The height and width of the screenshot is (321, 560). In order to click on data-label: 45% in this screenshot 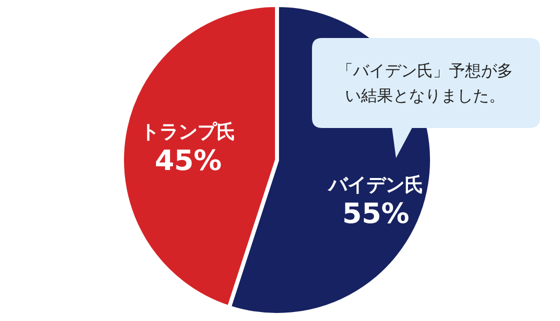, I will do `click(188, 160)`.